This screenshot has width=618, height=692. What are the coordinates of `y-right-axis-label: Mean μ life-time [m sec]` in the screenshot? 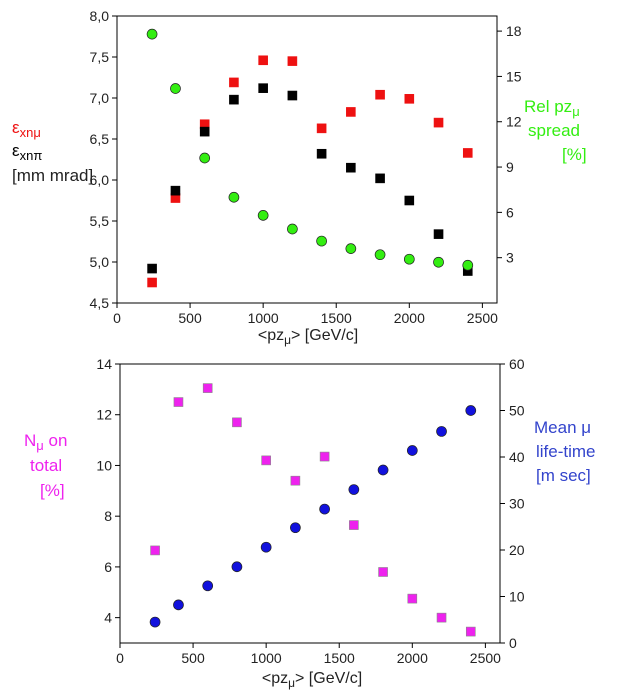 It's located at (565, 451).